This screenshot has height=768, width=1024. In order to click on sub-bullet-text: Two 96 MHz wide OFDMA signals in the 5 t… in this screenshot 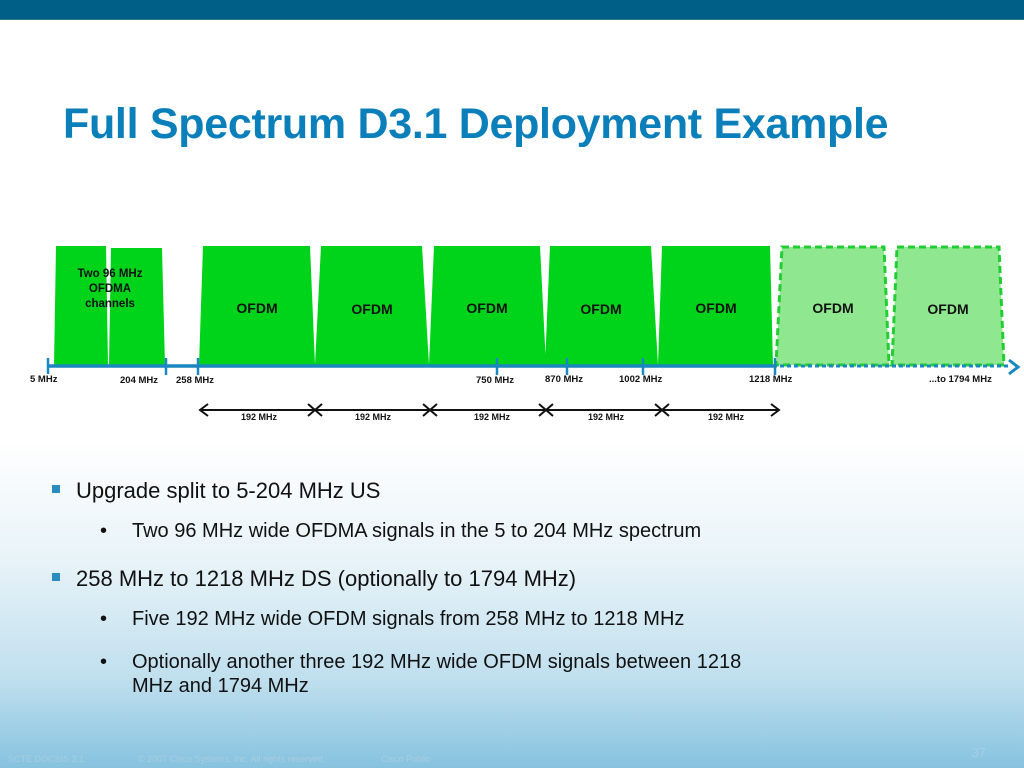, I will do `click(417, 531)`.